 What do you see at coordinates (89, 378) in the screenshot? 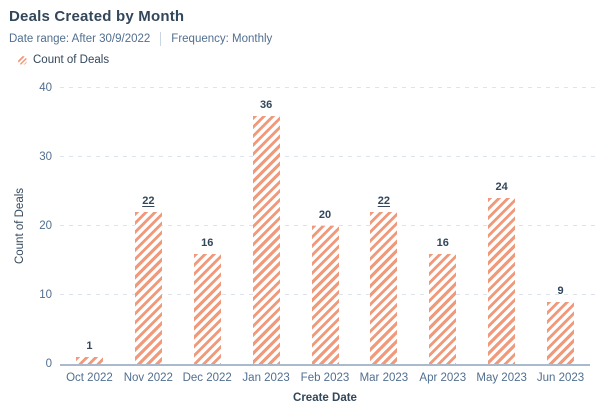
I see `x-tick-label-oct-2022: Oct 2022` at bounding box center [89, 378].